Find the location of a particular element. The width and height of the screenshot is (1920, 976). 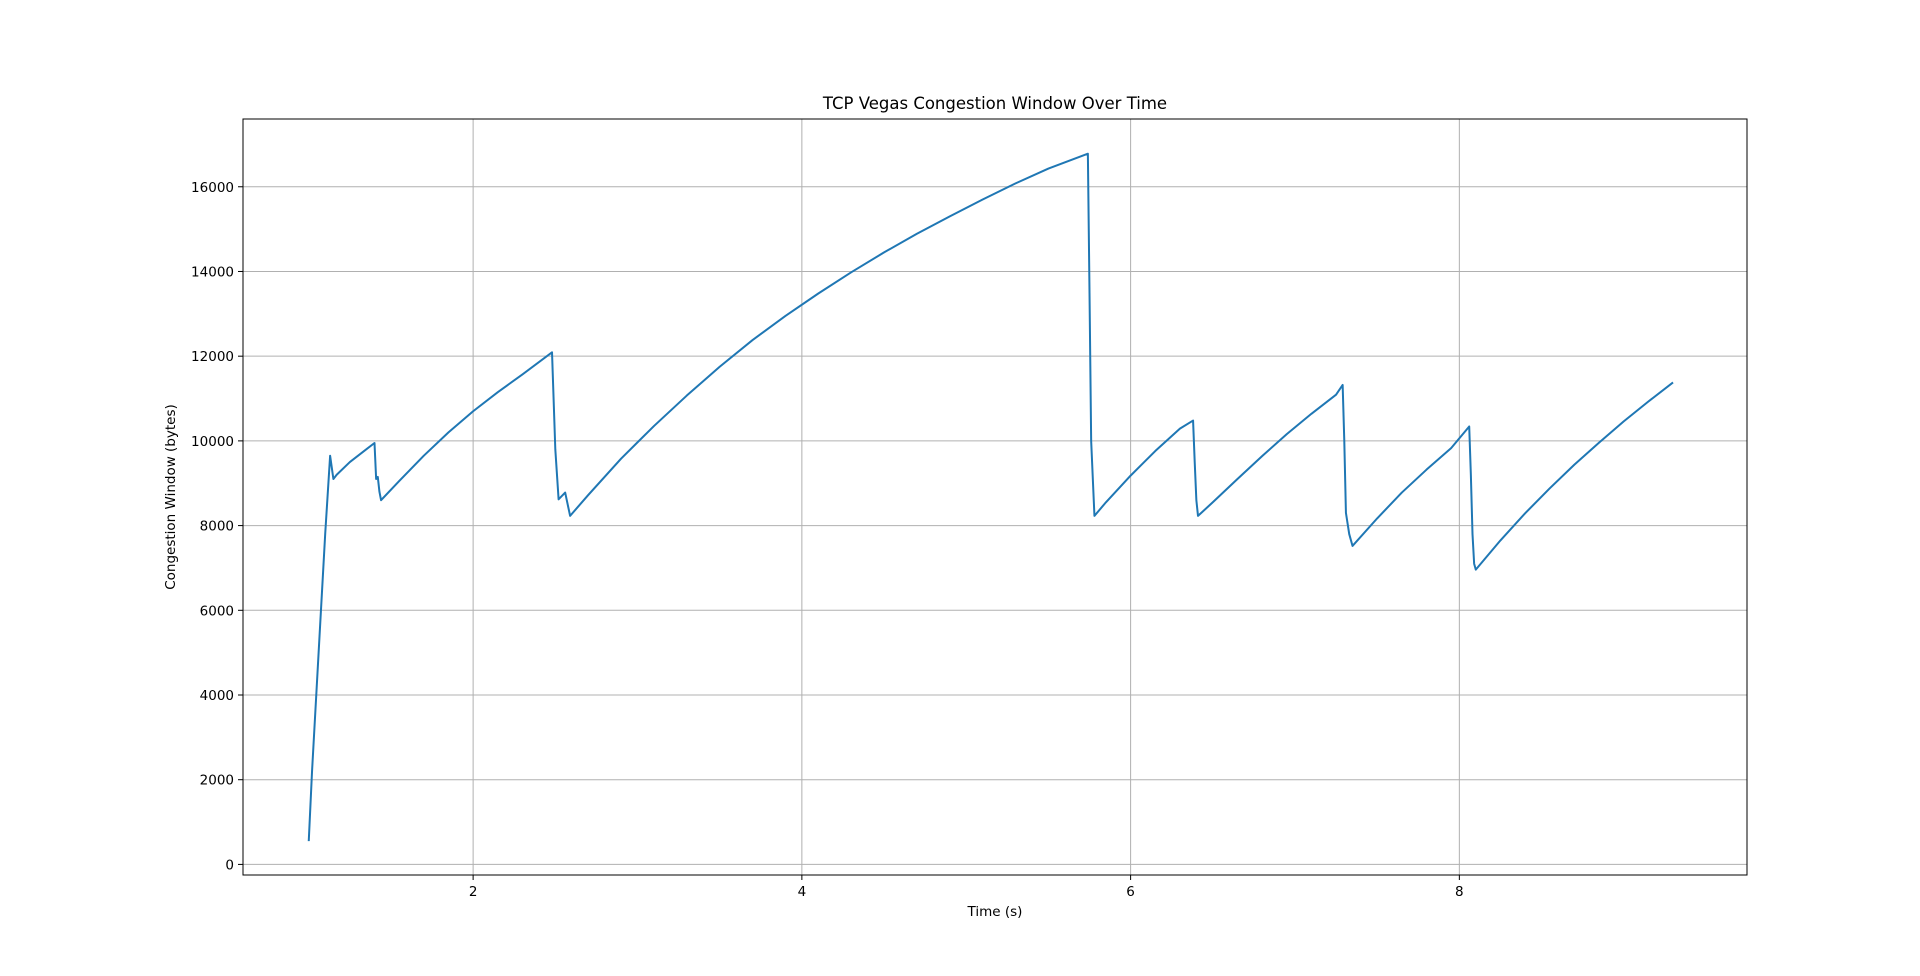

y-tick-label: 10000 is located at coordinates (212, 442).